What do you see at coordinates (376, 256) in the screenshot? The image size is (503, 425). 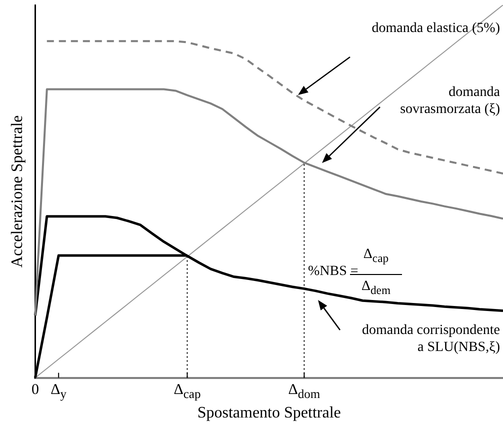 I see `annotation: Δ$_{cap}$` at bounding box center [376, 256].